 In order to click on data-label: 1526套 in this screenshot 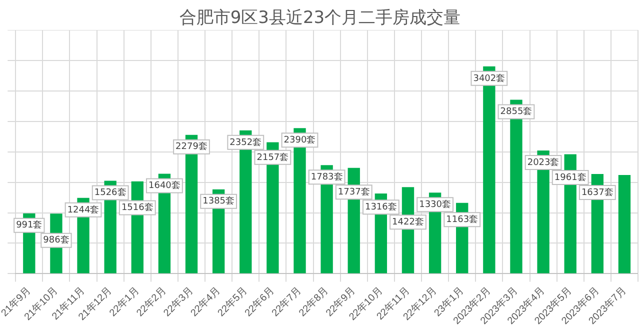, I will do `click(110, 192)`.